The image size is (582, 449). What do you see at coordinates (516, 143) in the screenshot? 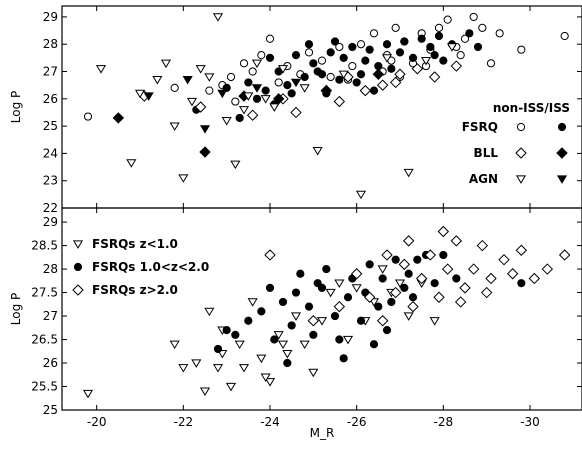
I see `legend: non-ISS/ISS FSRQ BLL AGN` at bounding box center [516, 143].